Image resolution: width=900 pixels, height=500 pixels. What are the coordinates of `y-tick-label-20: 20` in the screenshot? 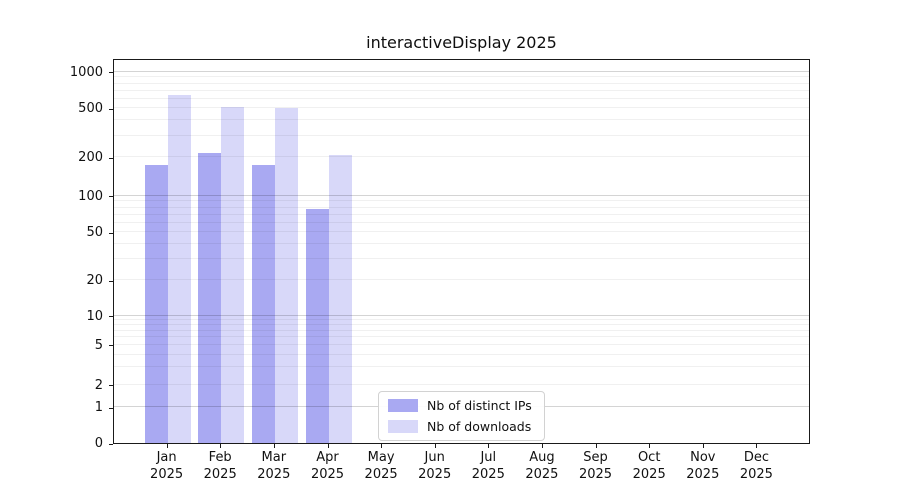 It's located at (94, 281).